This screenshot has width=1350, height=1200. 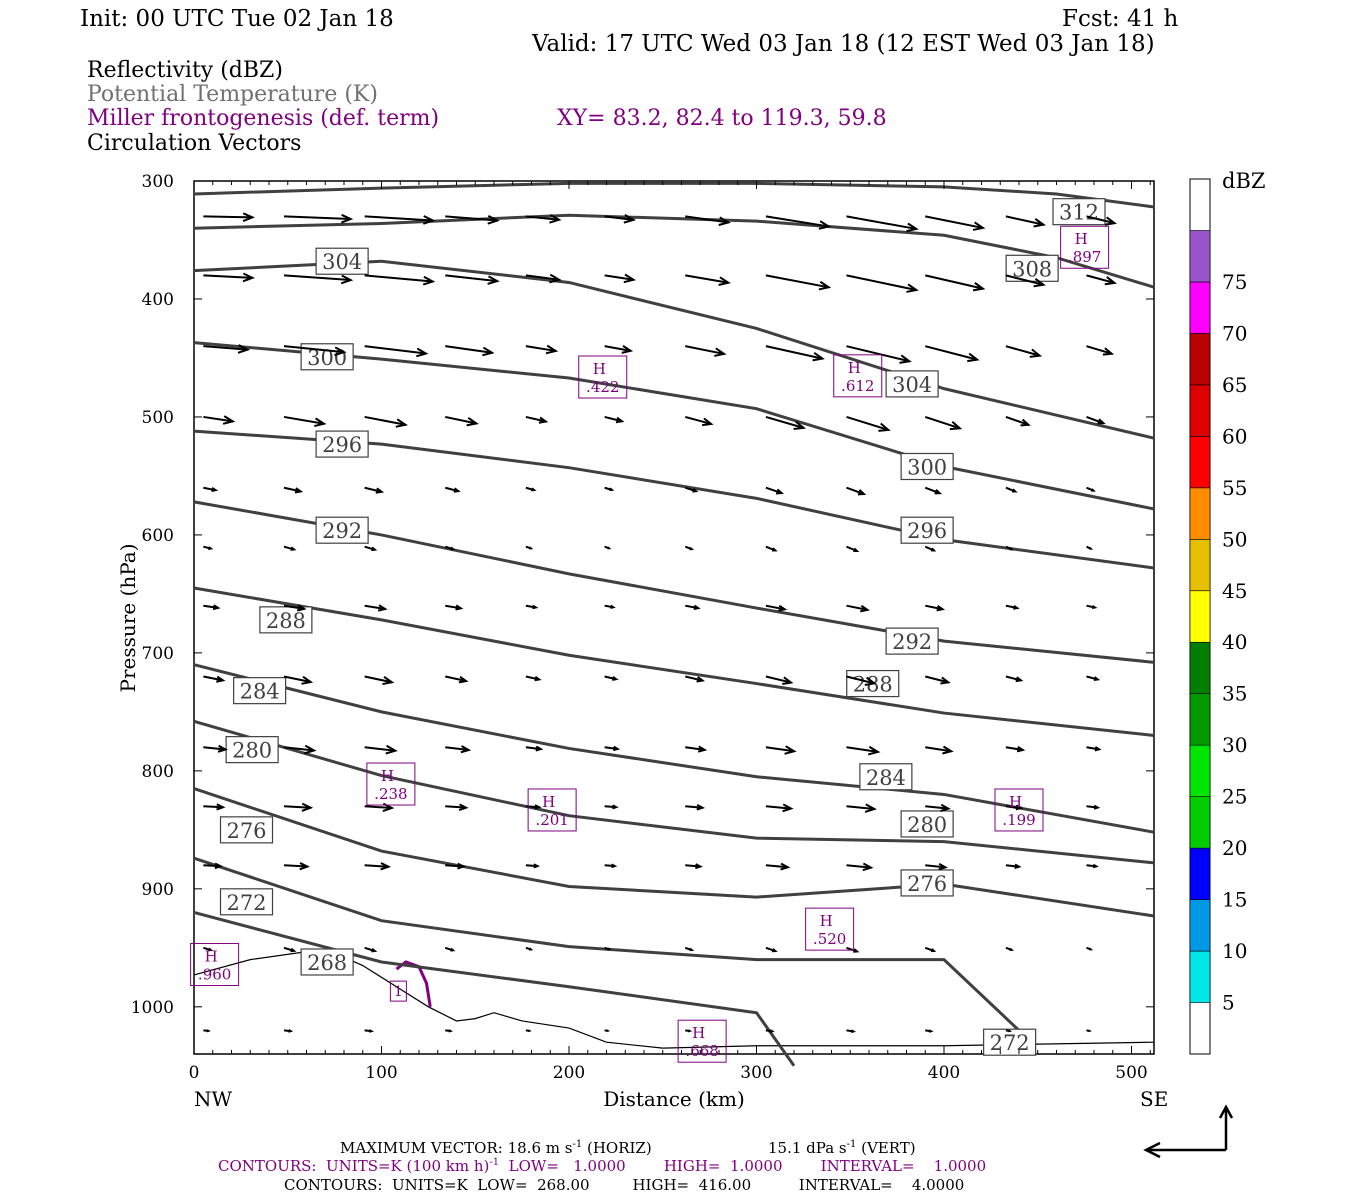 What do you see at coordinates (1188, 1131) in the screenshot?
I see `reference-vector-icon` at bounding box center [1188, 1131].